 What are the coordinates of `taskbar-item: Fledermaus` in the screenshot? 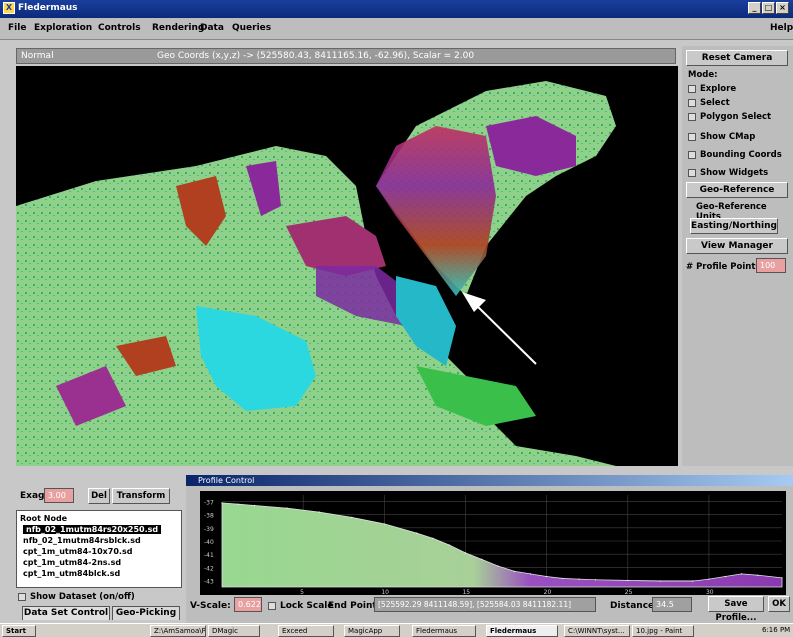 It's located at (444, 631).